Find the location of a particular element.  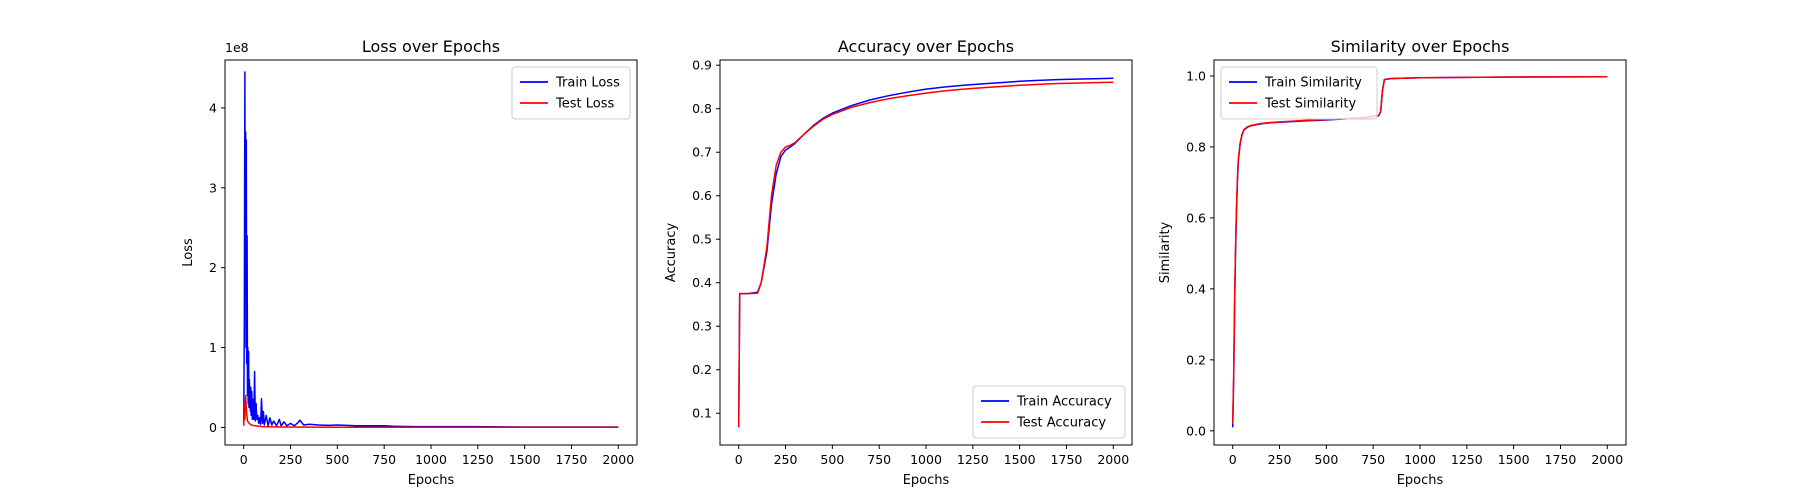

y-tick-label: 3 is located at coordinates (213, 187).